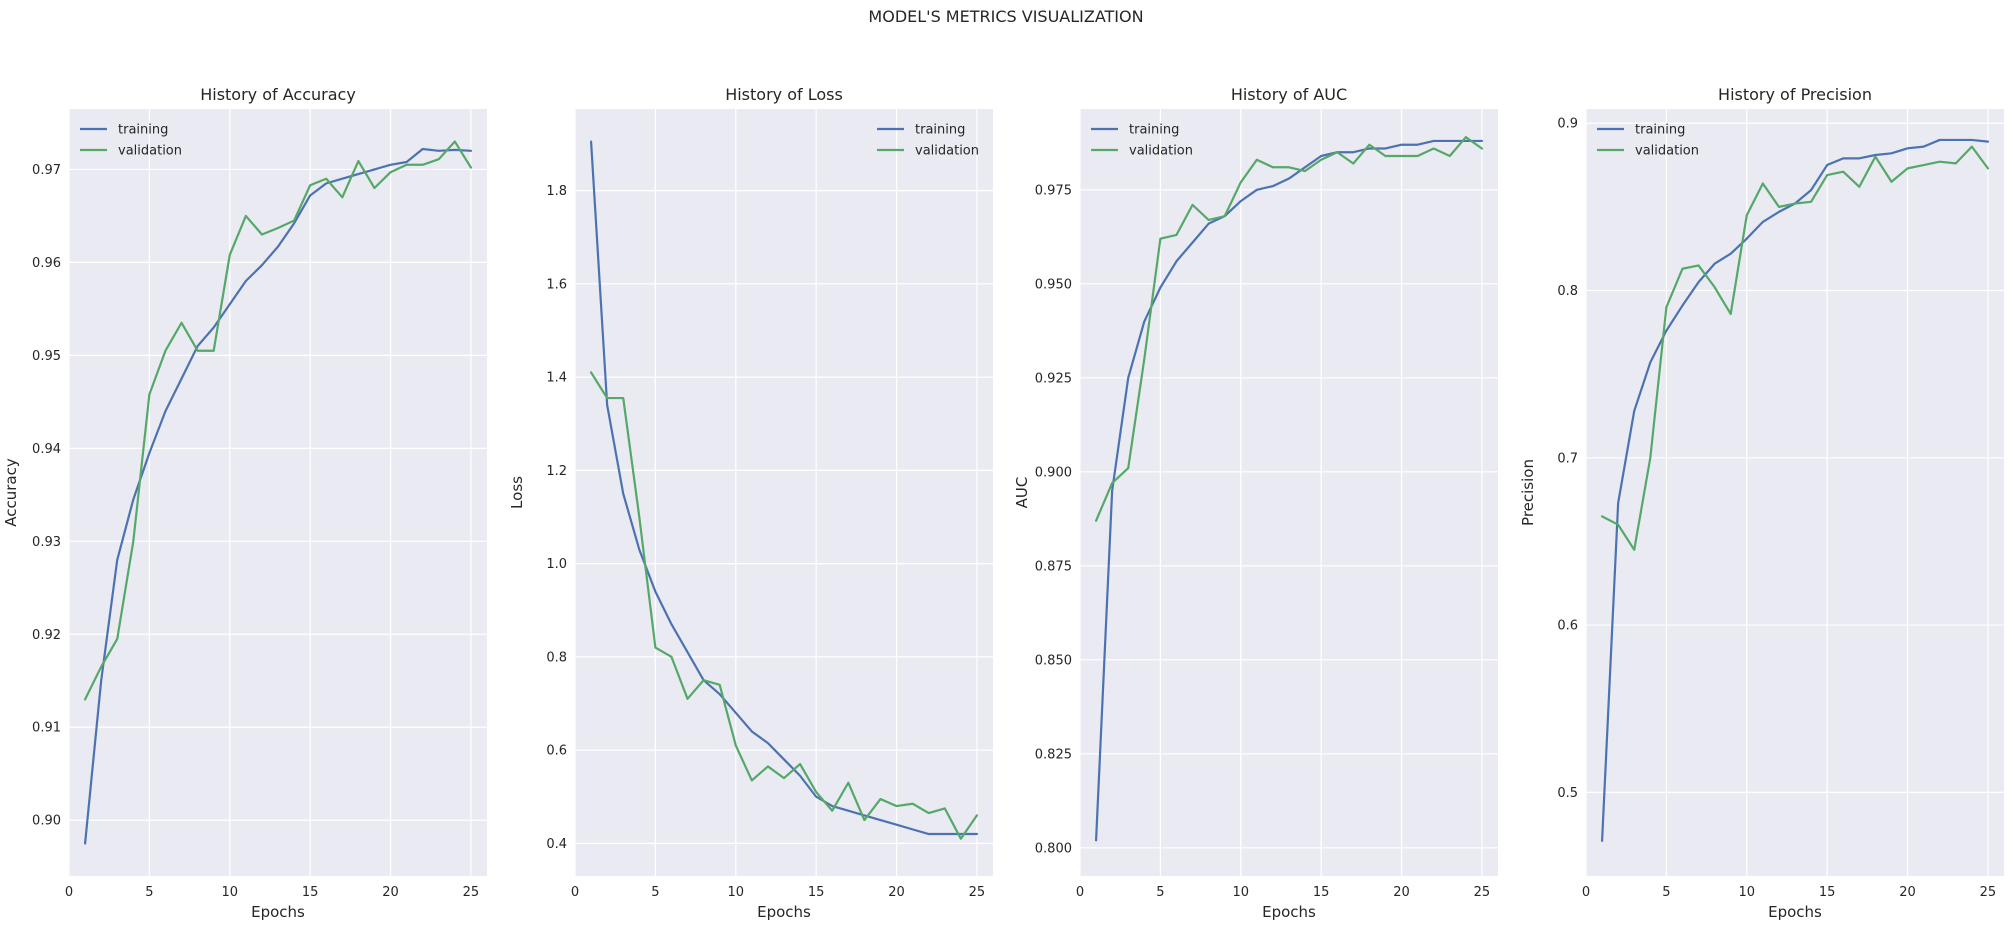 This screenshot has height=933, width=2013. I want to click on legend-training-label: training, so click(1660, 130).